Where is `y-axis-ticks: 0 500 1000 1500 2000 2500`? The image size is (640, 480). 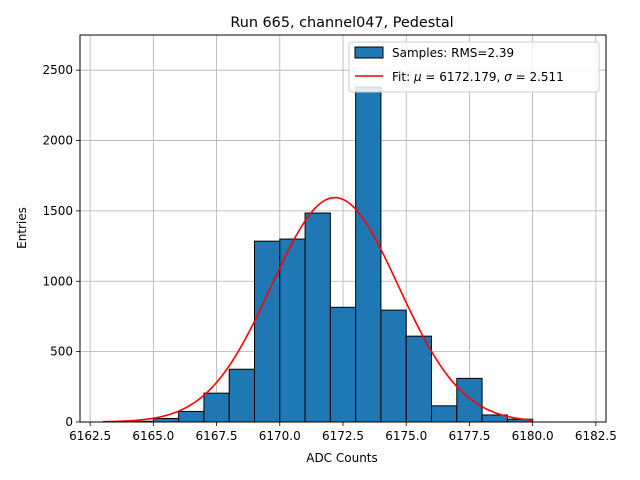 y-axis-ticks: 0 500 1000 1500 2000 2500 is located at coordinates (61, 246).